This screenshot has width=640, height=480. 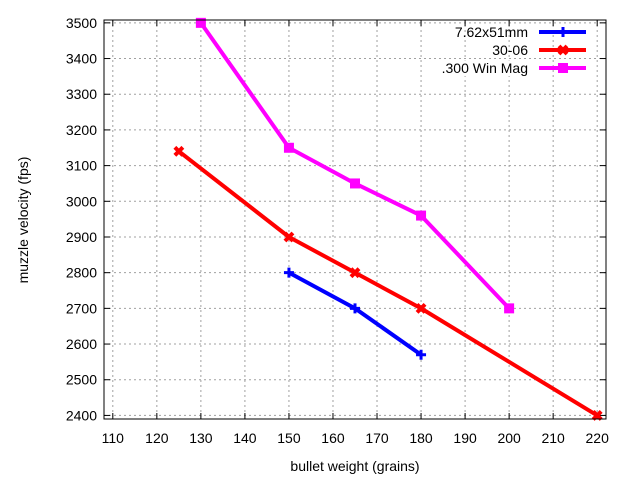 What do you see at coordinates (553, 438) in the screenshot?
I see `x-tick-label: 210` at bounding box center [553, 438].